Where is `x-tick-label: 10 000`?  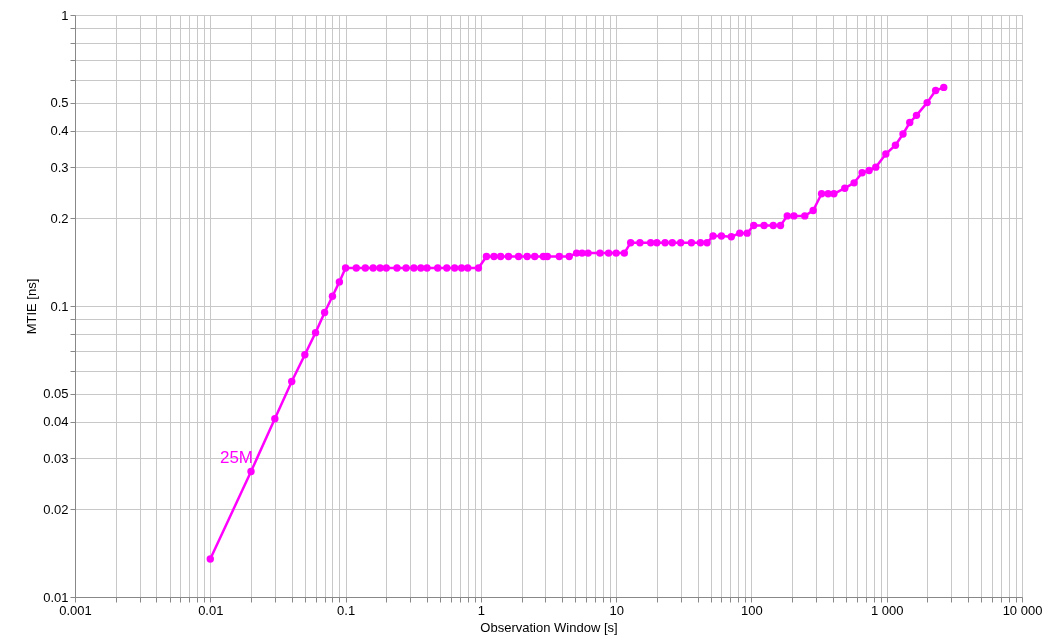
x-tick-label: 10 000 is located at coordinates (1022, 610).